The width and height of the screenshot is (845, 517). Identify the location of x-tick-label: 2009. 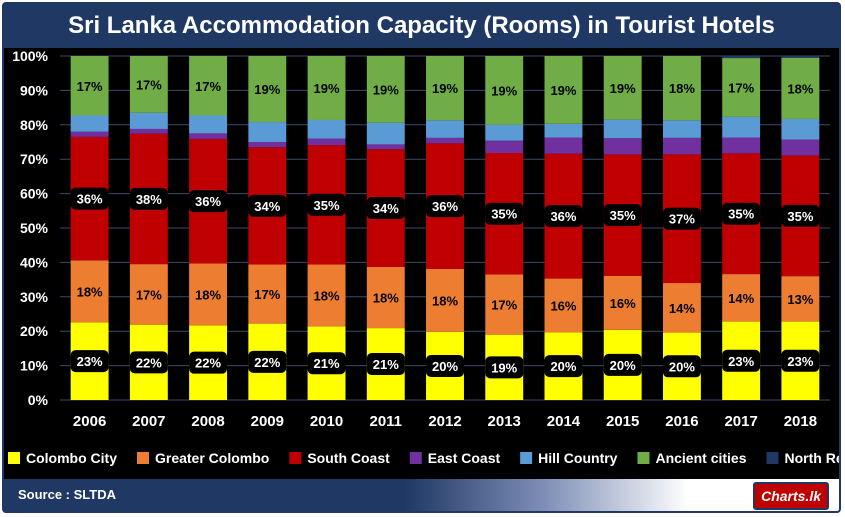
(267, 421).